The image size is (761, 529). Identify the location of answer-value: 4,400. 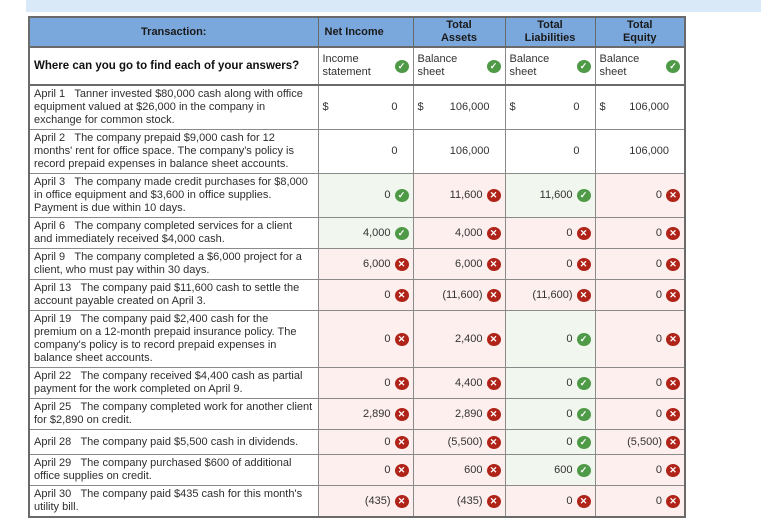
(468, 382).